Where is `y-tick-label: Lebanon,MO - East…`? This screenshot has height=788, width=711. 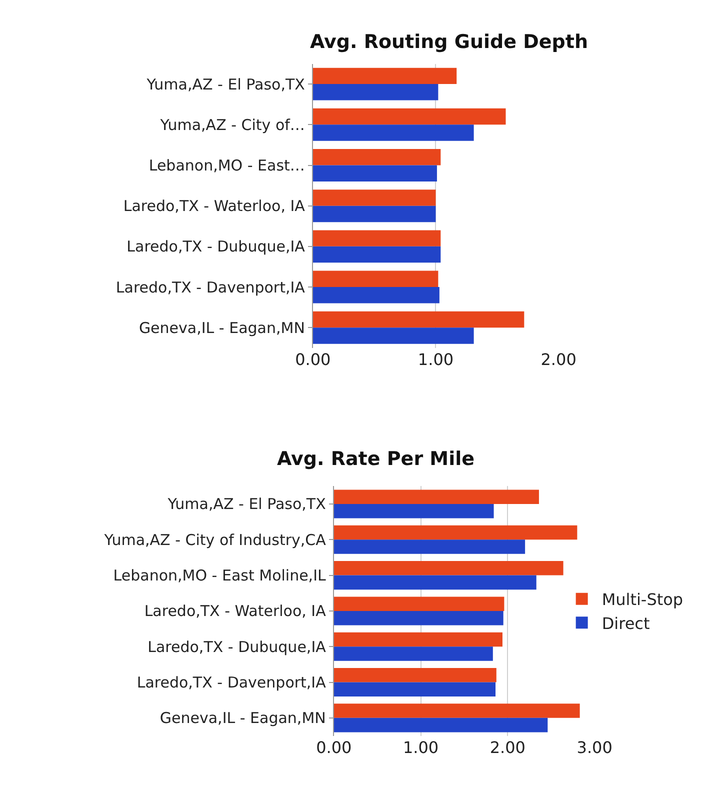 y-tick-label: Lebanon,MO - East… is located at coordinates (226, 165).